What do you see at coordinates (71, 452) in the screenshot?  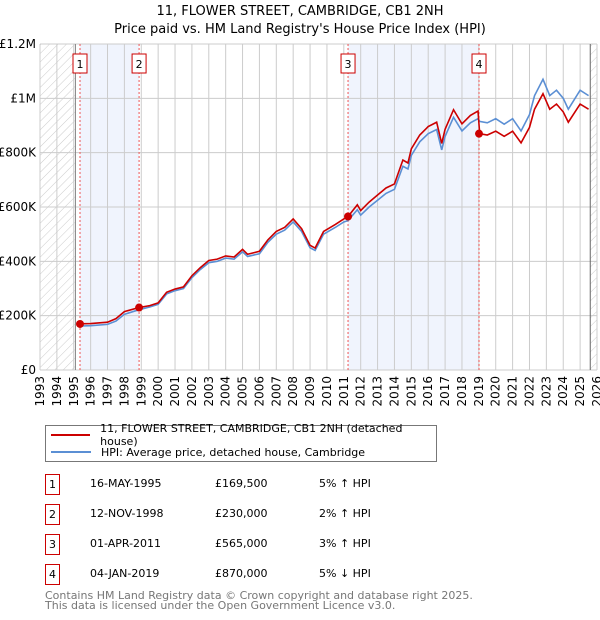 I see `legend-swatch-blue` at bounding box center [71, 452].